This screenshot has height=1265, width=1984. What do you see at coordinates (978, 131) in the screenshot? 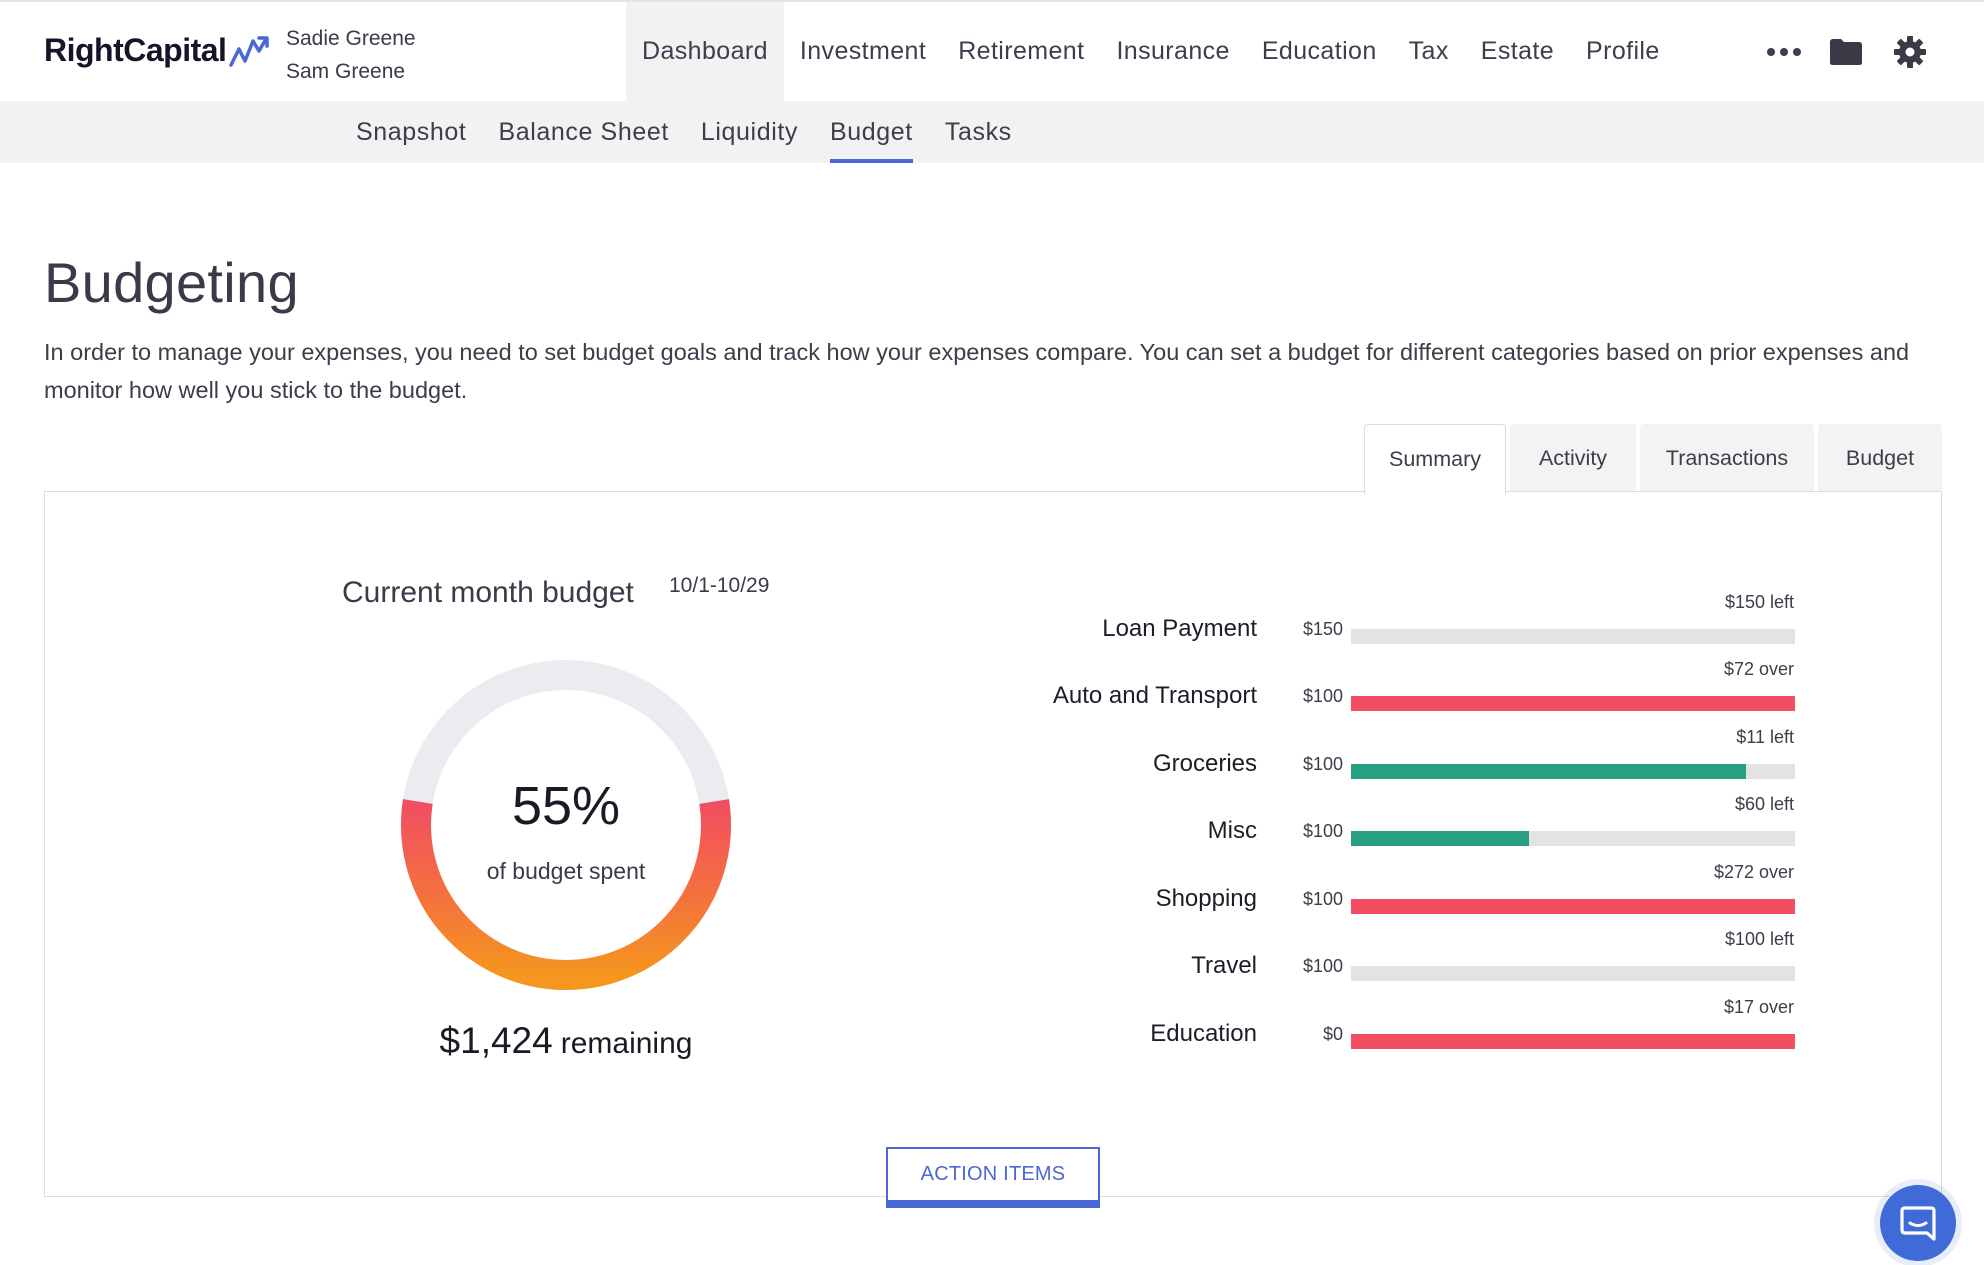
I see `subnav-tasks: Tasks` at bounding box center [978, 131].